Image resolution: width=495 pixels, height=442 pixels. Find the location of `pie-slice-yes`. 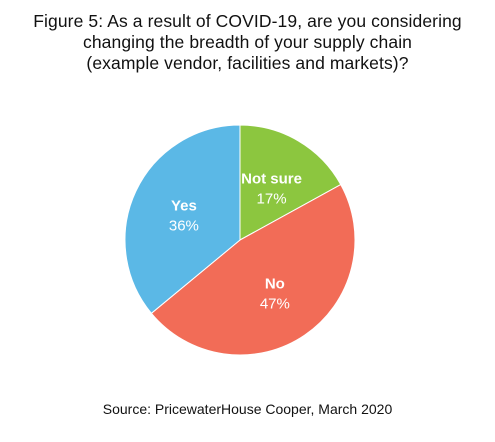

pie-slice-yes is located at coordinates (182, 219).